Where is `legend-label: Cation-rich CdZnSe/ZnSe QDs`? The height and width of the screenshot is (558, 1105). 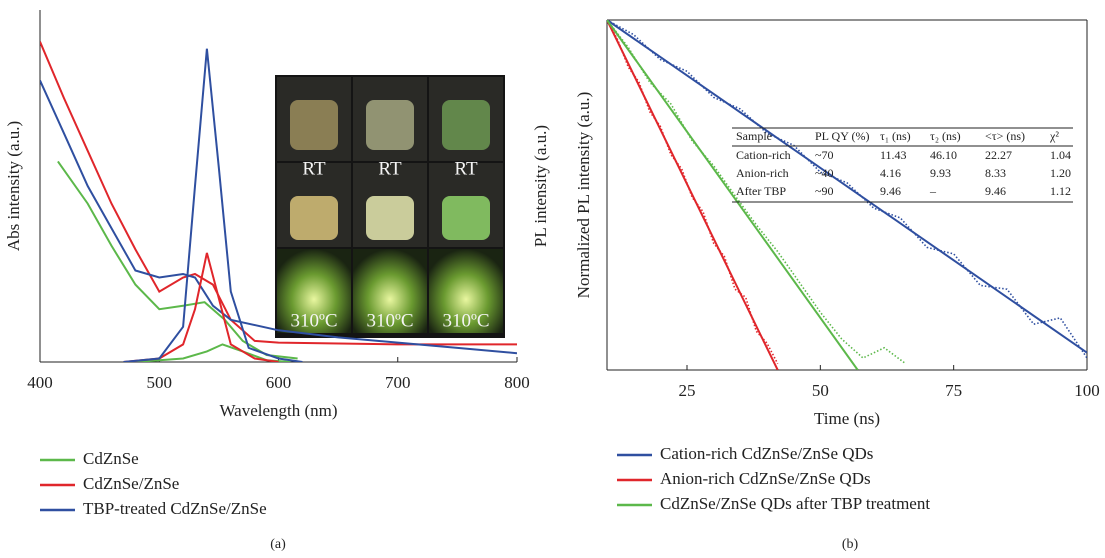
legend-label: Cation-rich CdZnSe/ZnSe QDs is located at coordinates (766, 453).